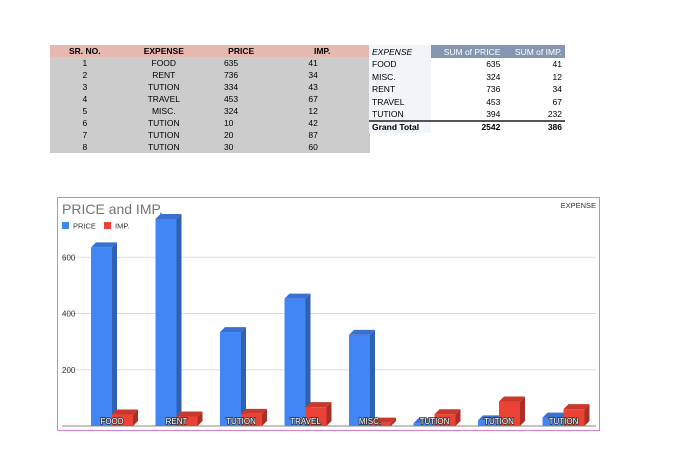 Image resolution: width=680 pixels, height=459 pixels. I want to click on cell-price: 334, so click(241, 87).